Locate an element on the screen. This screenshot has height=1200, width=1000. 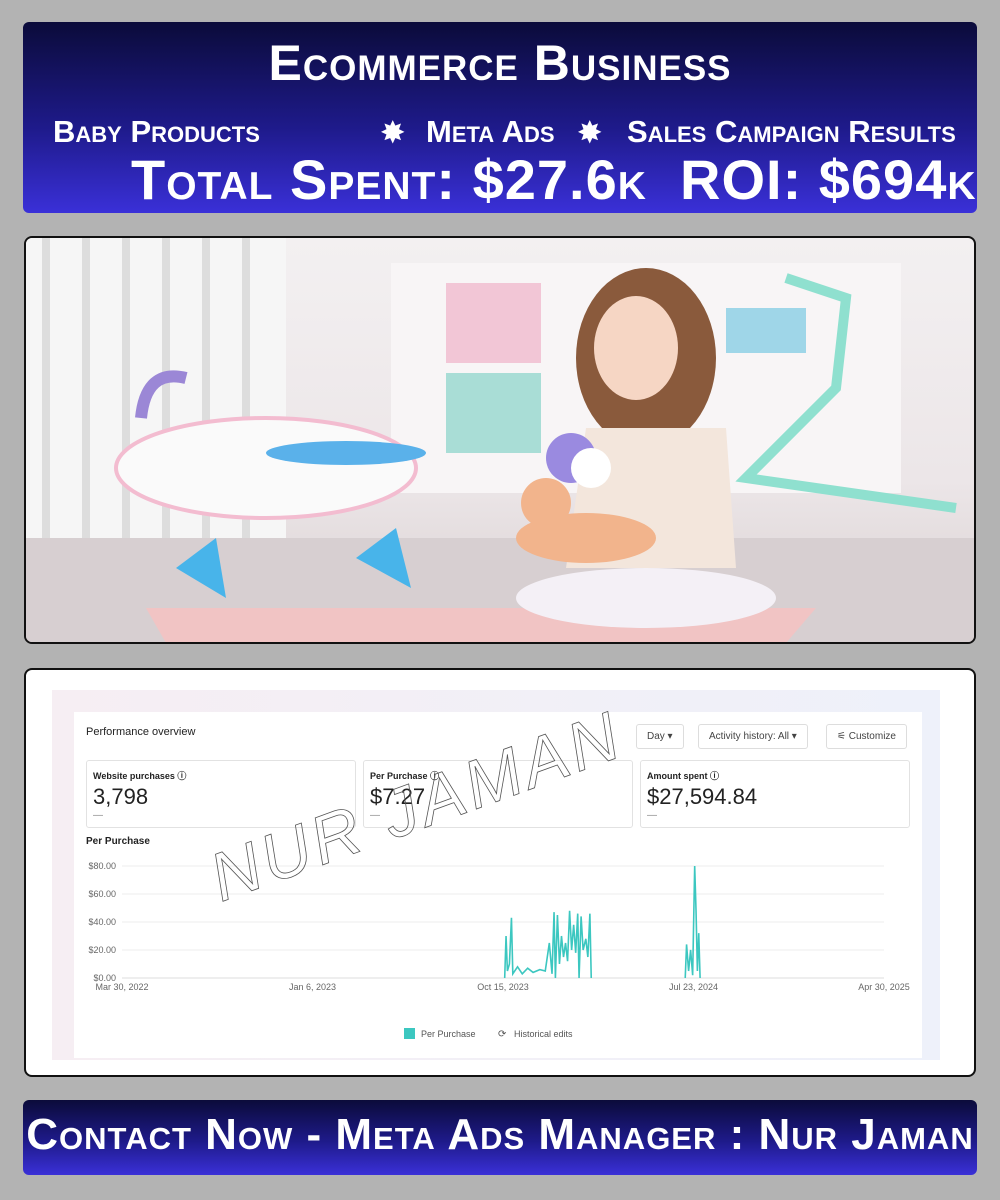
card-value: $7.27 is located at coordinates (398, 796).